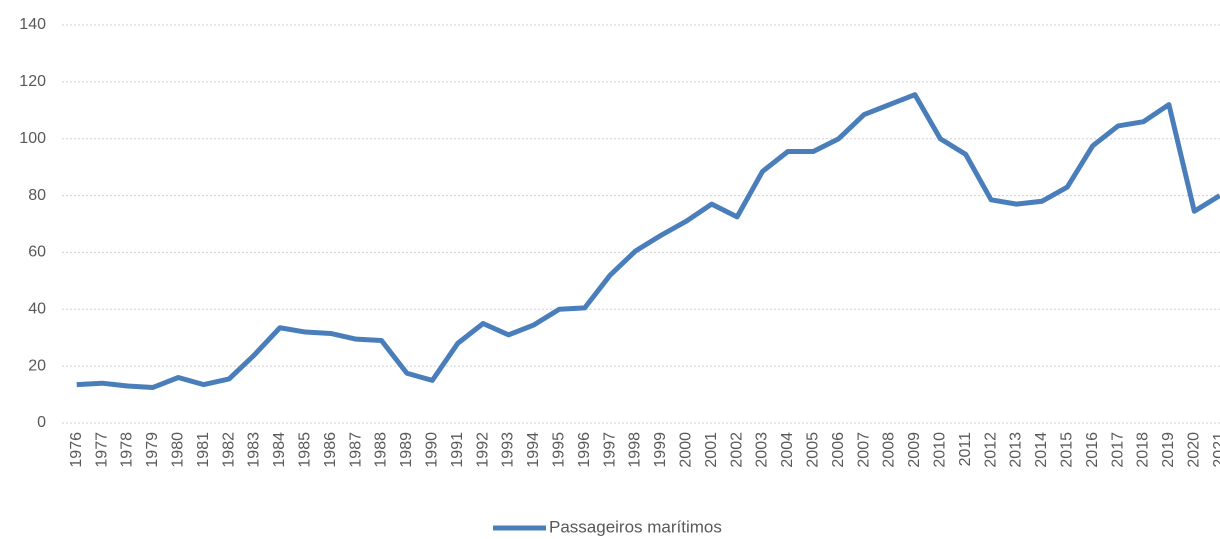  What do you see at coordinates (508, 450) in the screenshot?
I see `x-tick-label: 1993` at bounding box center [508, 450].